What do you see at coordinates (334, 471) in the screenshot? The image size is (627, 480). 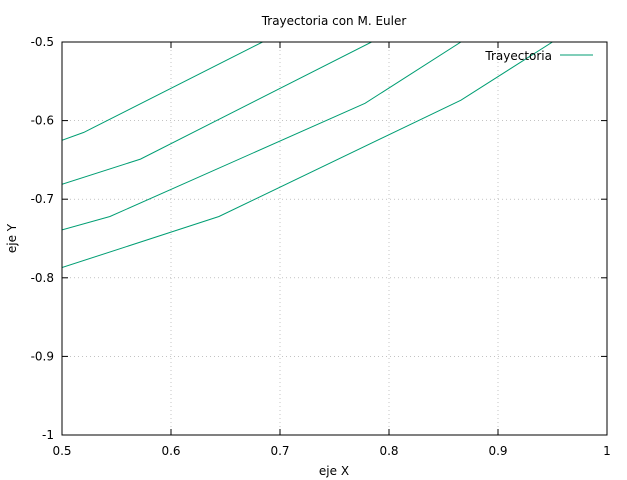 I see `x-axis-title: eje X` at bounding box center [334, 471].